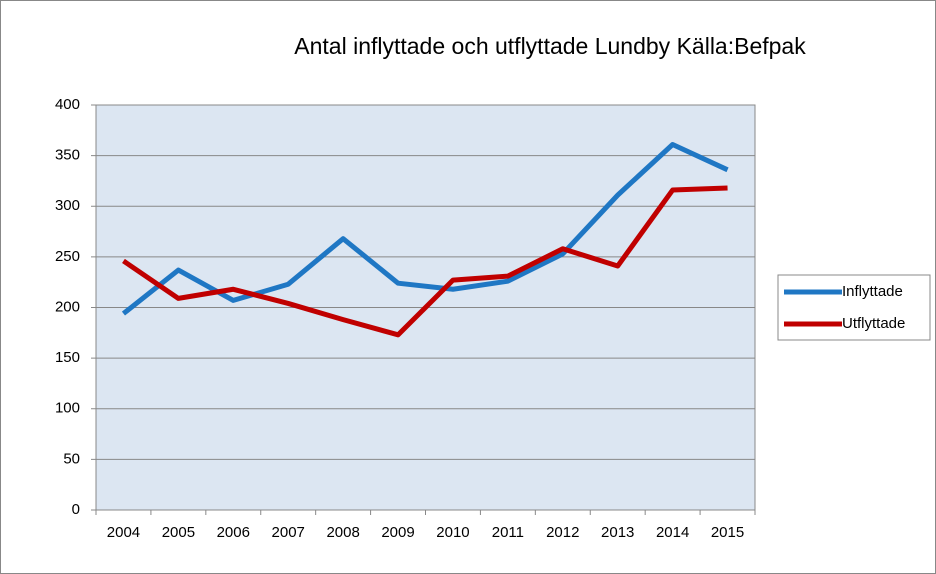 This screenshot has height=574, width=936. I want to click on x-tick-label: 2005, so click(178, 532).